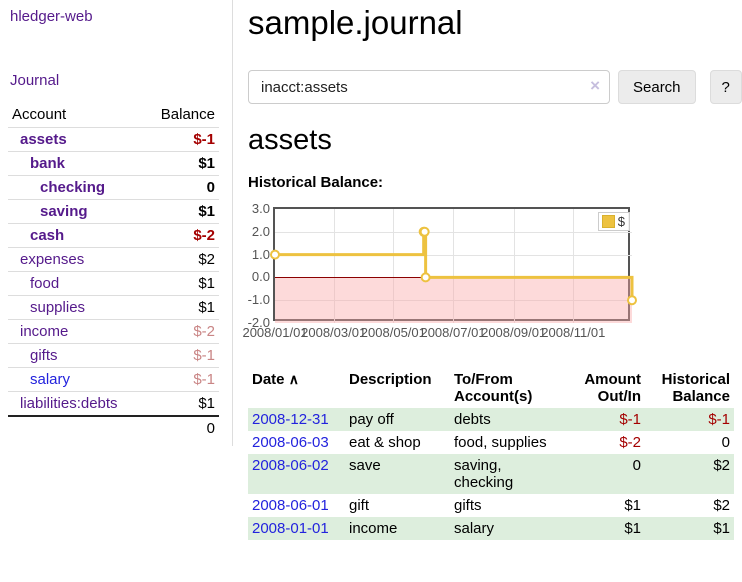 The width and height of the screenshot is (742, 582). I want to click on page-title: sample.journal, so click(355, 22).